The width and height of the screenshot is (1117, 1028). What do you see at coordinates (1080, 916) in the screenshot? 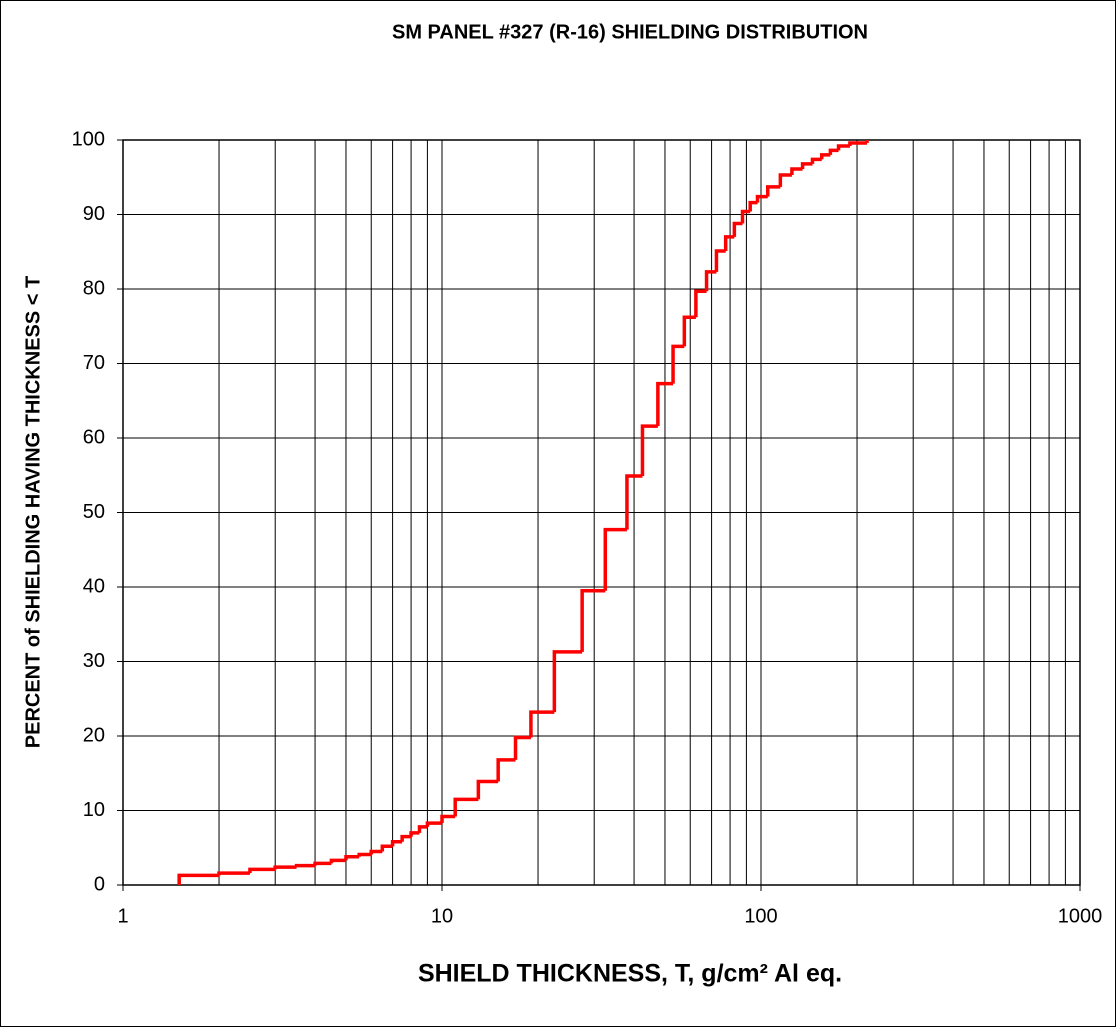
I see `x-tick-label: 1000` at bounding box center [1080, 916].